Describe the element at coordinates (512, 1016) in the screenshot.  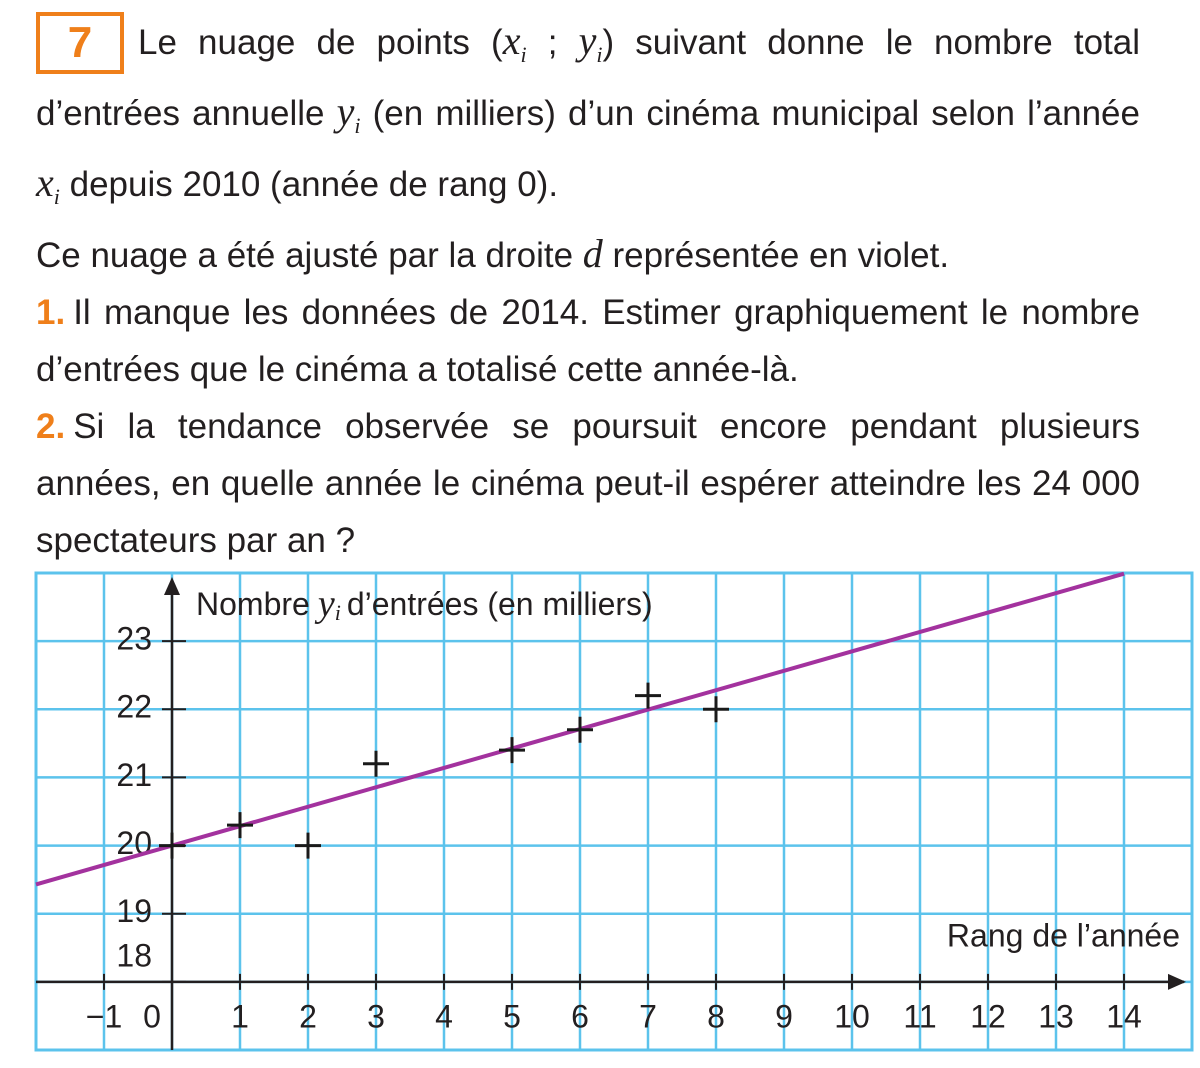
I see `x-tick-label: 5` at that location.